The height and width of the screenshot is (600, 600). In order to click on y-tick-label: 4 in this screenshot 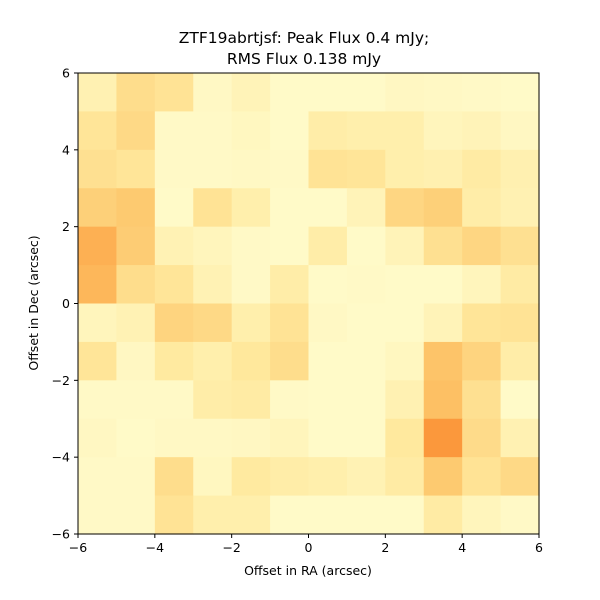, I will do `click(66, 149)`.